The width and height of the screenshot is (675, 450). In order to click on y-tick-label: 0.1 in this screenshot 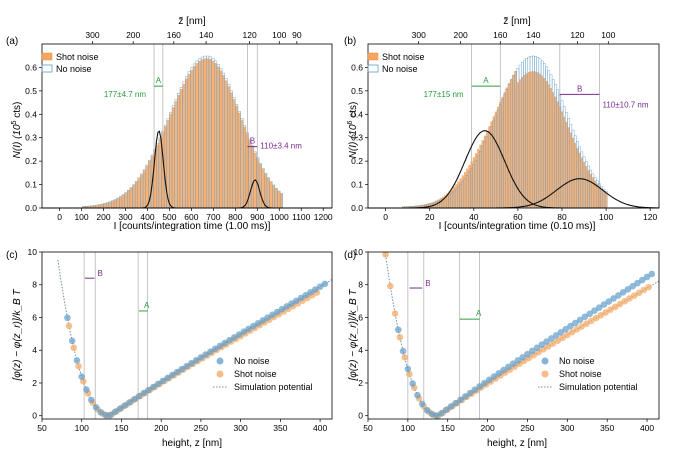, I will do `click(357, 185)`.